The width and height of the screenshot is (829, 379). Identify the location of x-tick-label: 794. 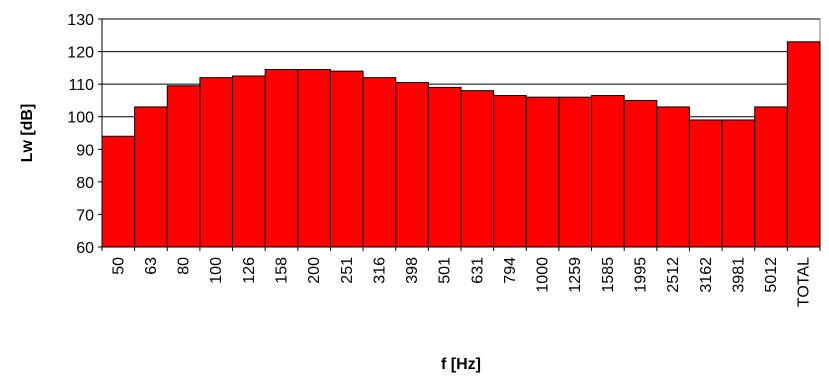
(510, 270).